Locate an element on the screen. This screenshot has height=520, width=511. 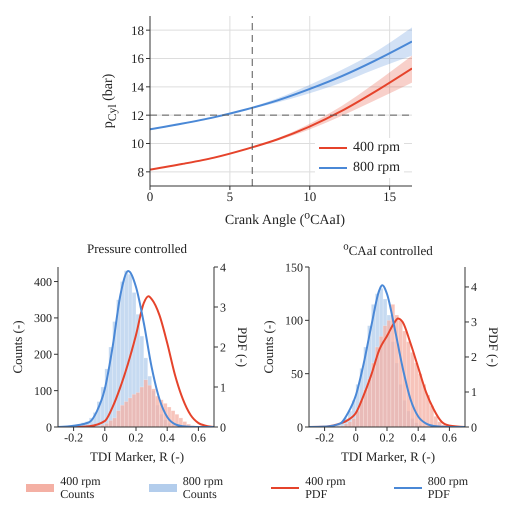
x-tick-label: 15 is located at coordinates (389, 196).